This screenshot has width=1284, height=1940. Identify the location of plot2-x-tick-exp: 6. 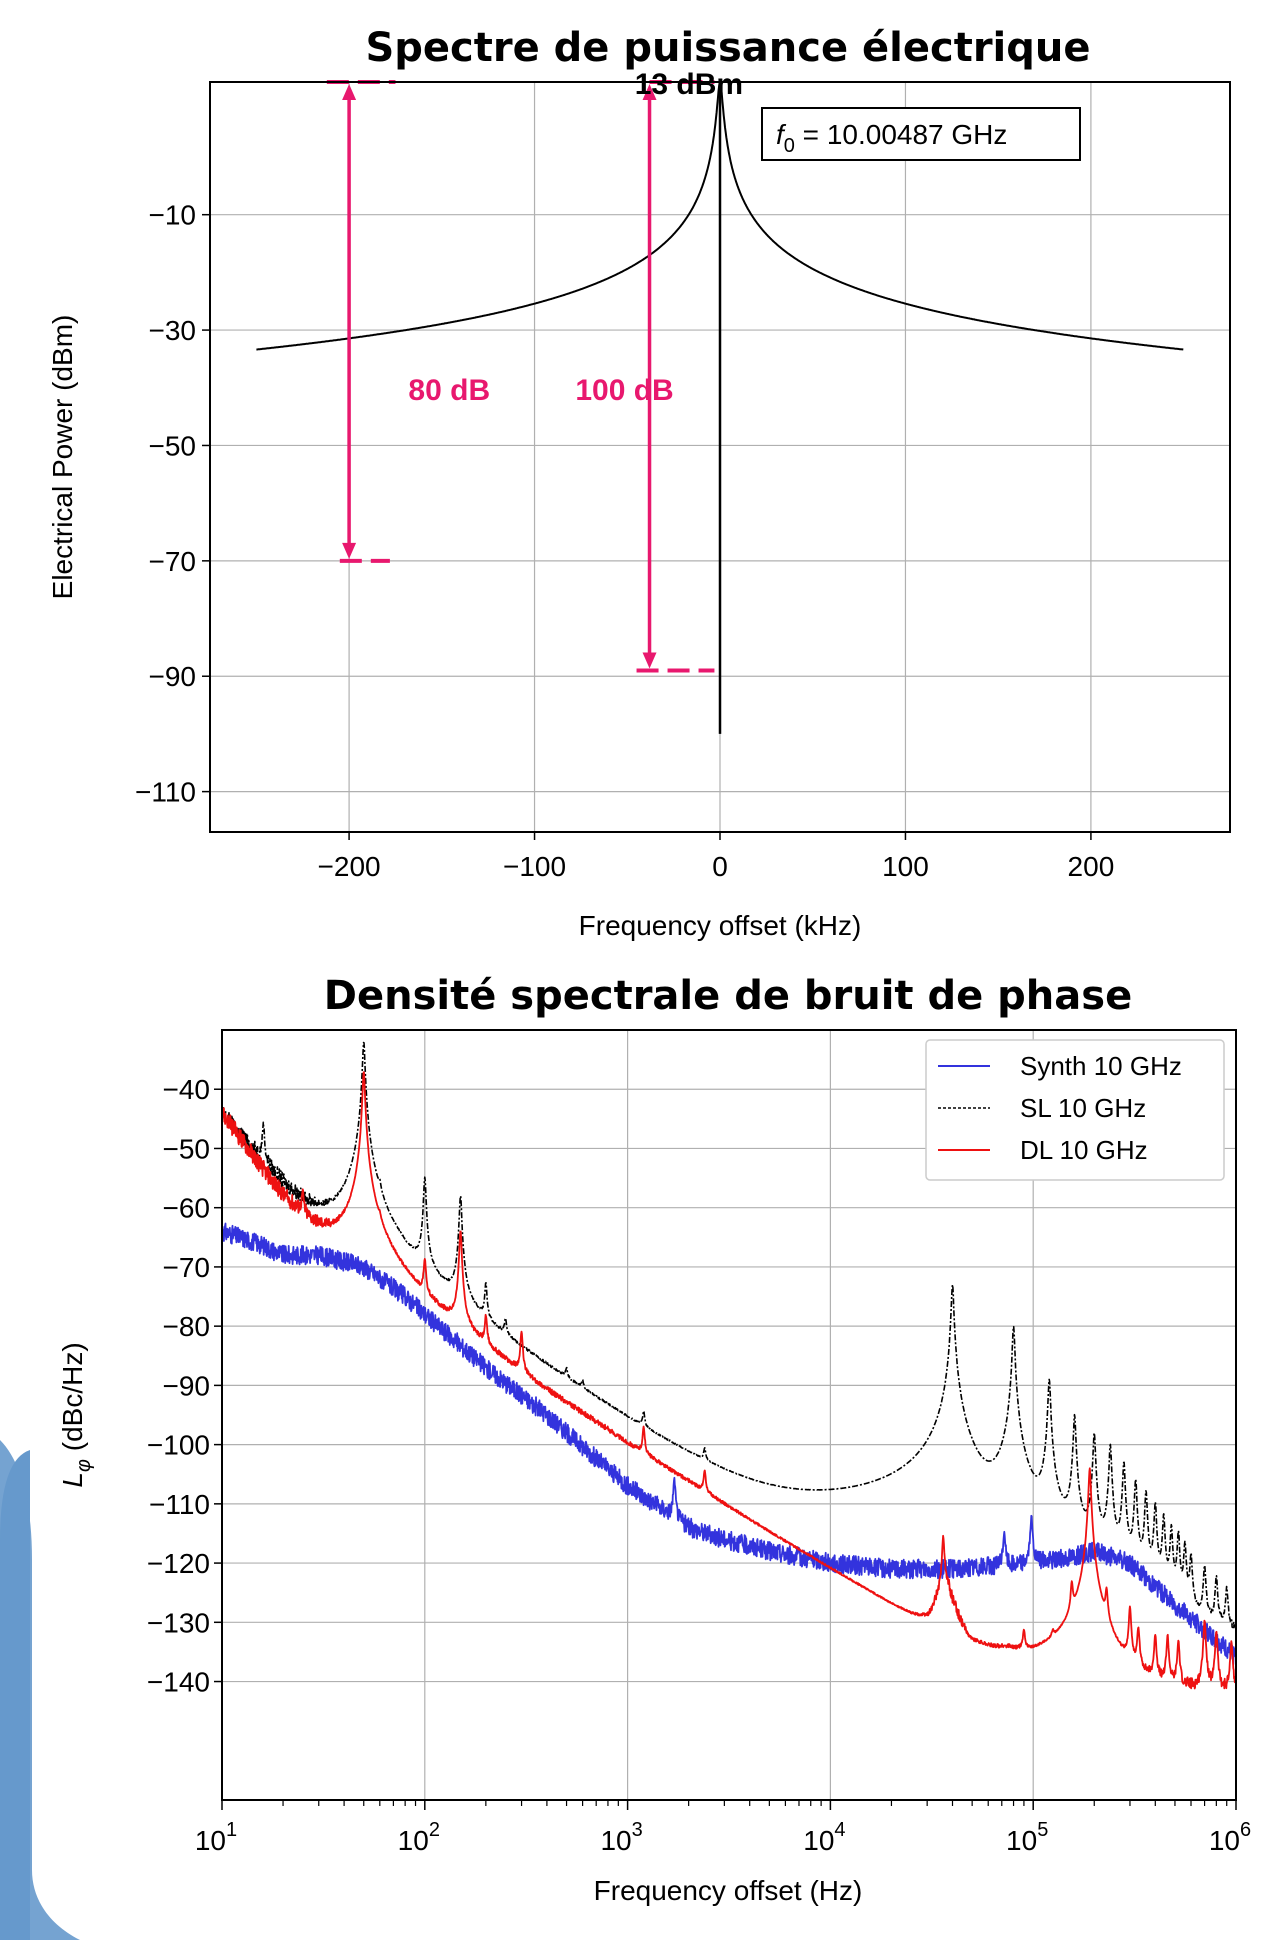
(1245, 1830).